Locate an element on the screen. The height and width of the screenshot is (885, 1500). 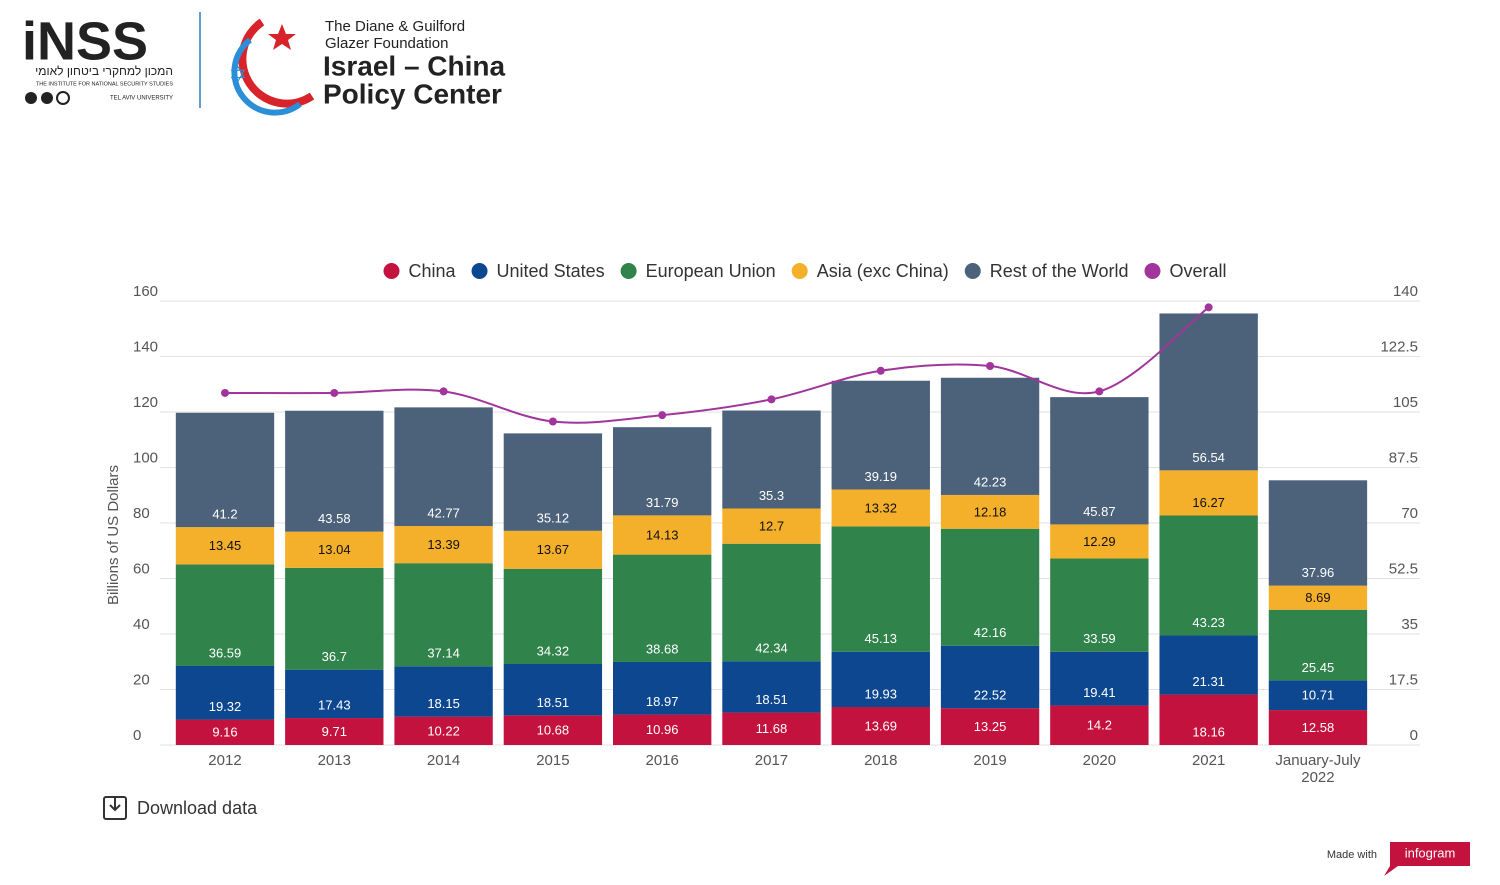
value-label: 31.79 is located at coordinates (662, 502).